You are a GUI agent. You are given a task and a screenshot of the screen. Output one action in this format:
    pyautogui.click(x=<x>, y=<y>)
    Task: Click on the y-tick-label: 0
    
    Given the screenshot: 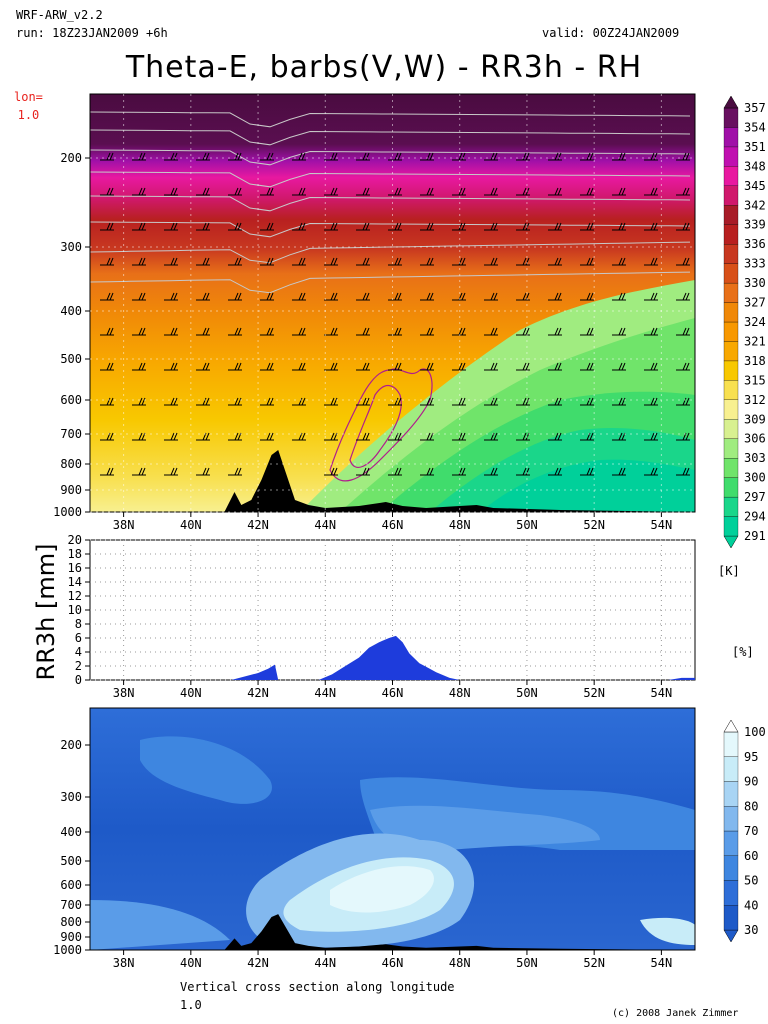 What is the action you would take?
    pyautogui.click(x=78, y=680)
    